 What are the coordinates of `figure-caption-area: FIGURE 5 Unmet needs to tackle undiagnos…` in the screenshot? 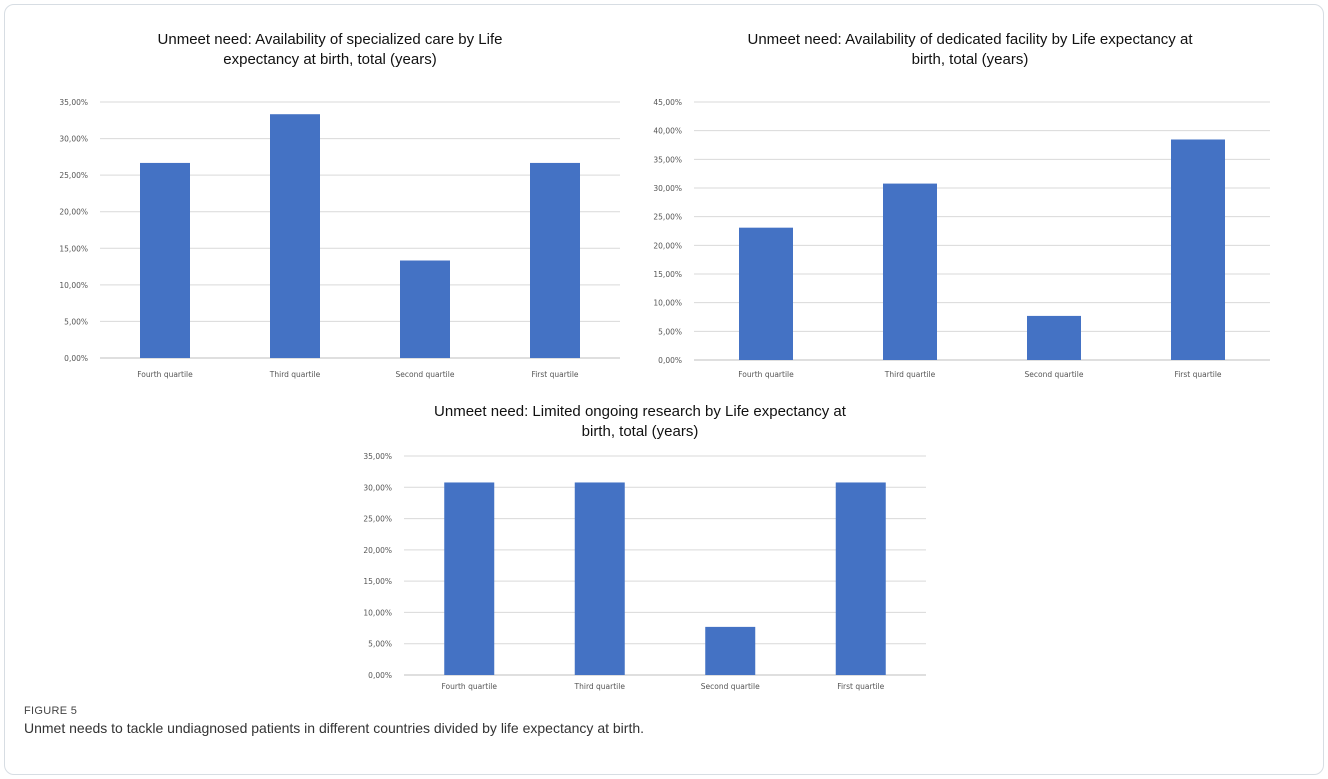 It's located at (664, 720).